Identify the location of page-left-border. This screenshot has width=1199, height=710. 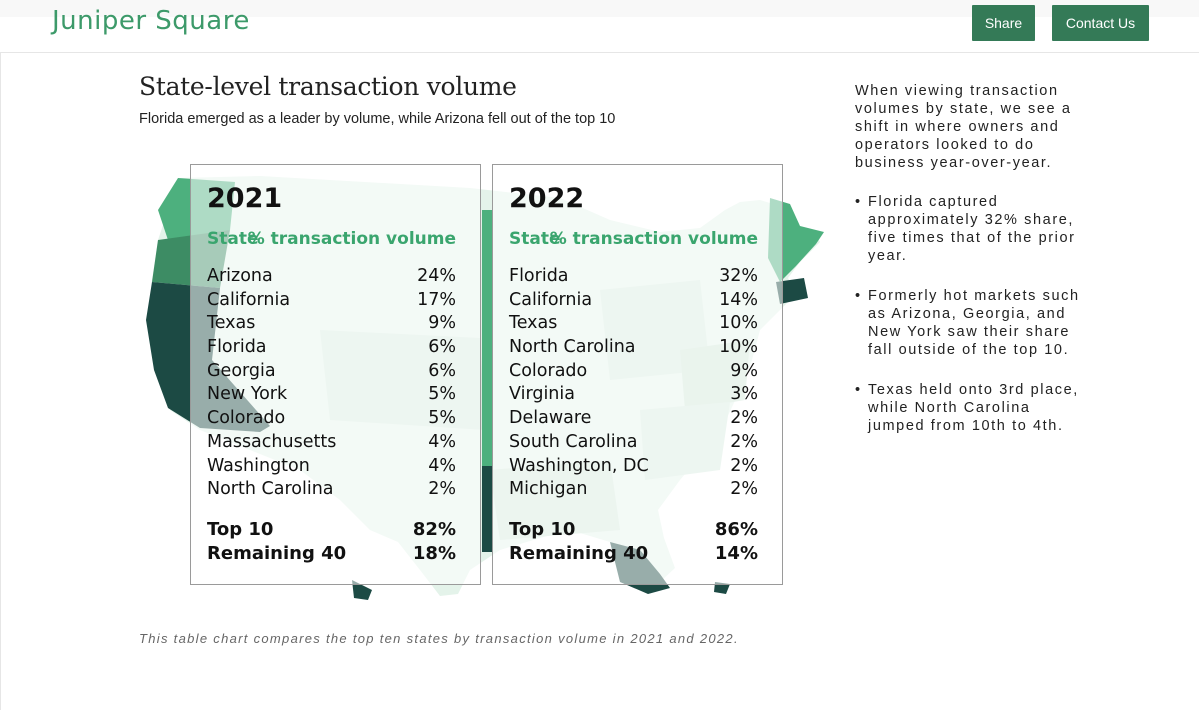
(0, 381).